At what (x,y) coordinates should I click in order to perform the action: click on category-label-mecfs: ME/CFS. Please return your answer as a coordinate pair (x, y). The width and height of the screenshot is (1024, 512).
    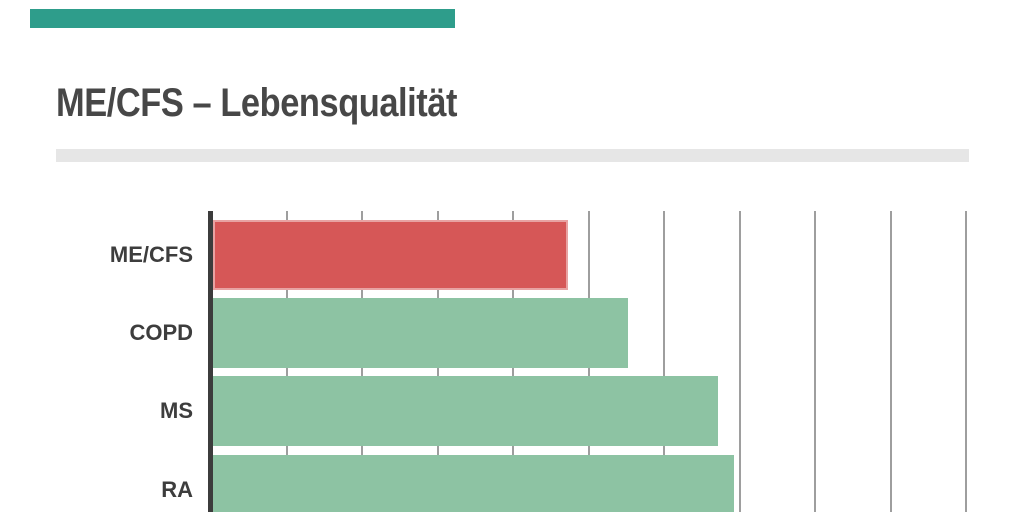
    Looking at the image, I should click on (151, 254).